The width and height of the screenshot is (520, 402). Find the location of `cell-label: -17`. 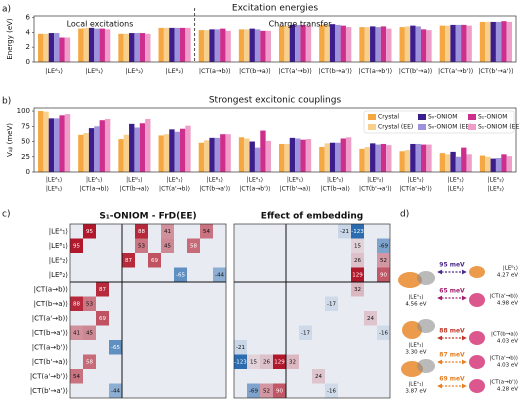

cell-label: -17 is located at coordinates (305, 333).